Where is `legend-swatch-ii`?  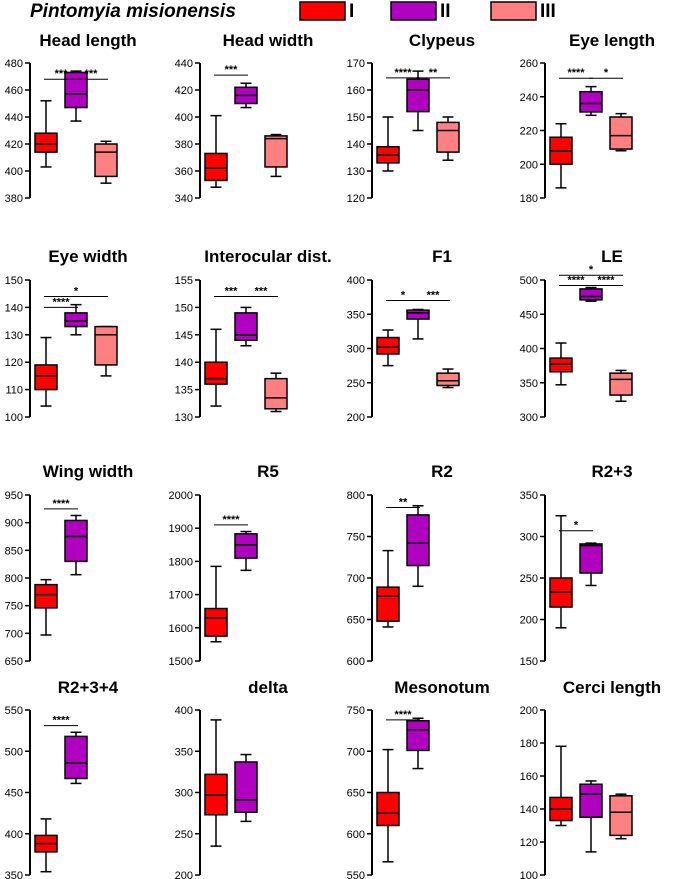
legend-swatch-ii is located at coordinates (413, 11).